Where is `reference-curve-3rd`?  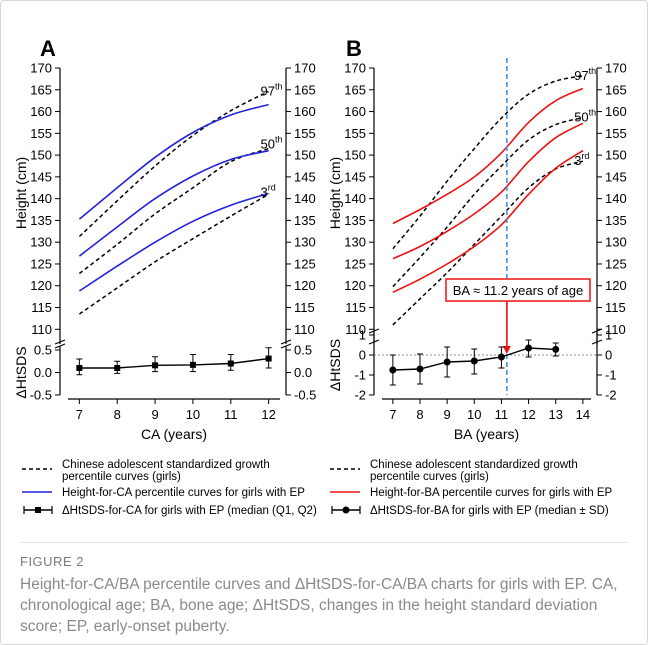
reference-curve-3rd is located at coordinates (488, 243).